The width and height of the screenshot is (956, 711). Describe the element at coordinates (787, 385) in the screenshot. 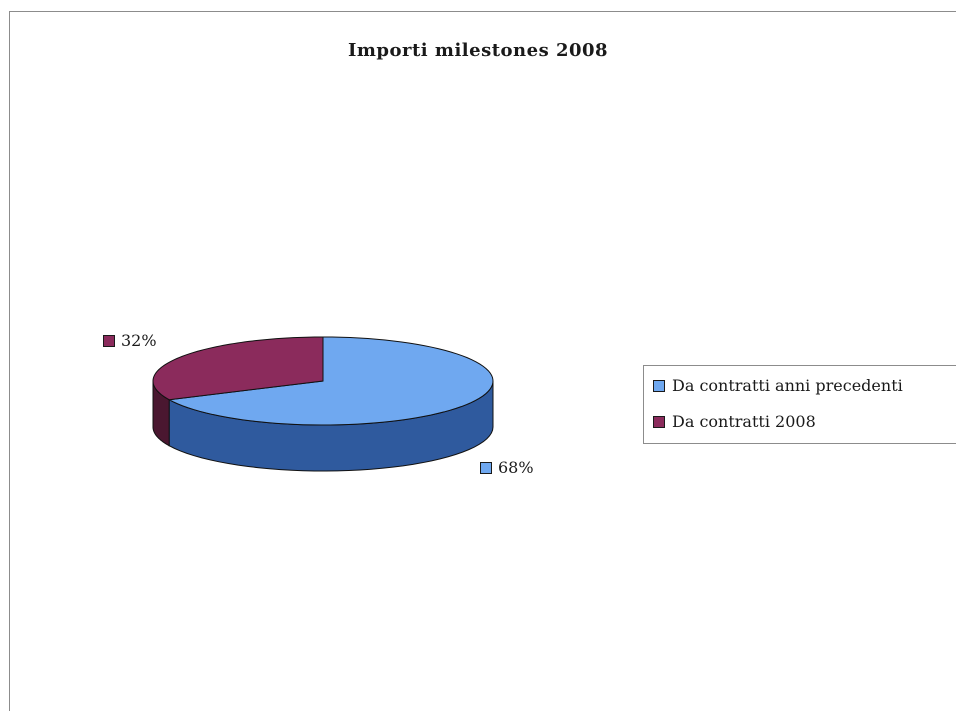

I see `legend-label: Da contratti anni precedenti` at that location.